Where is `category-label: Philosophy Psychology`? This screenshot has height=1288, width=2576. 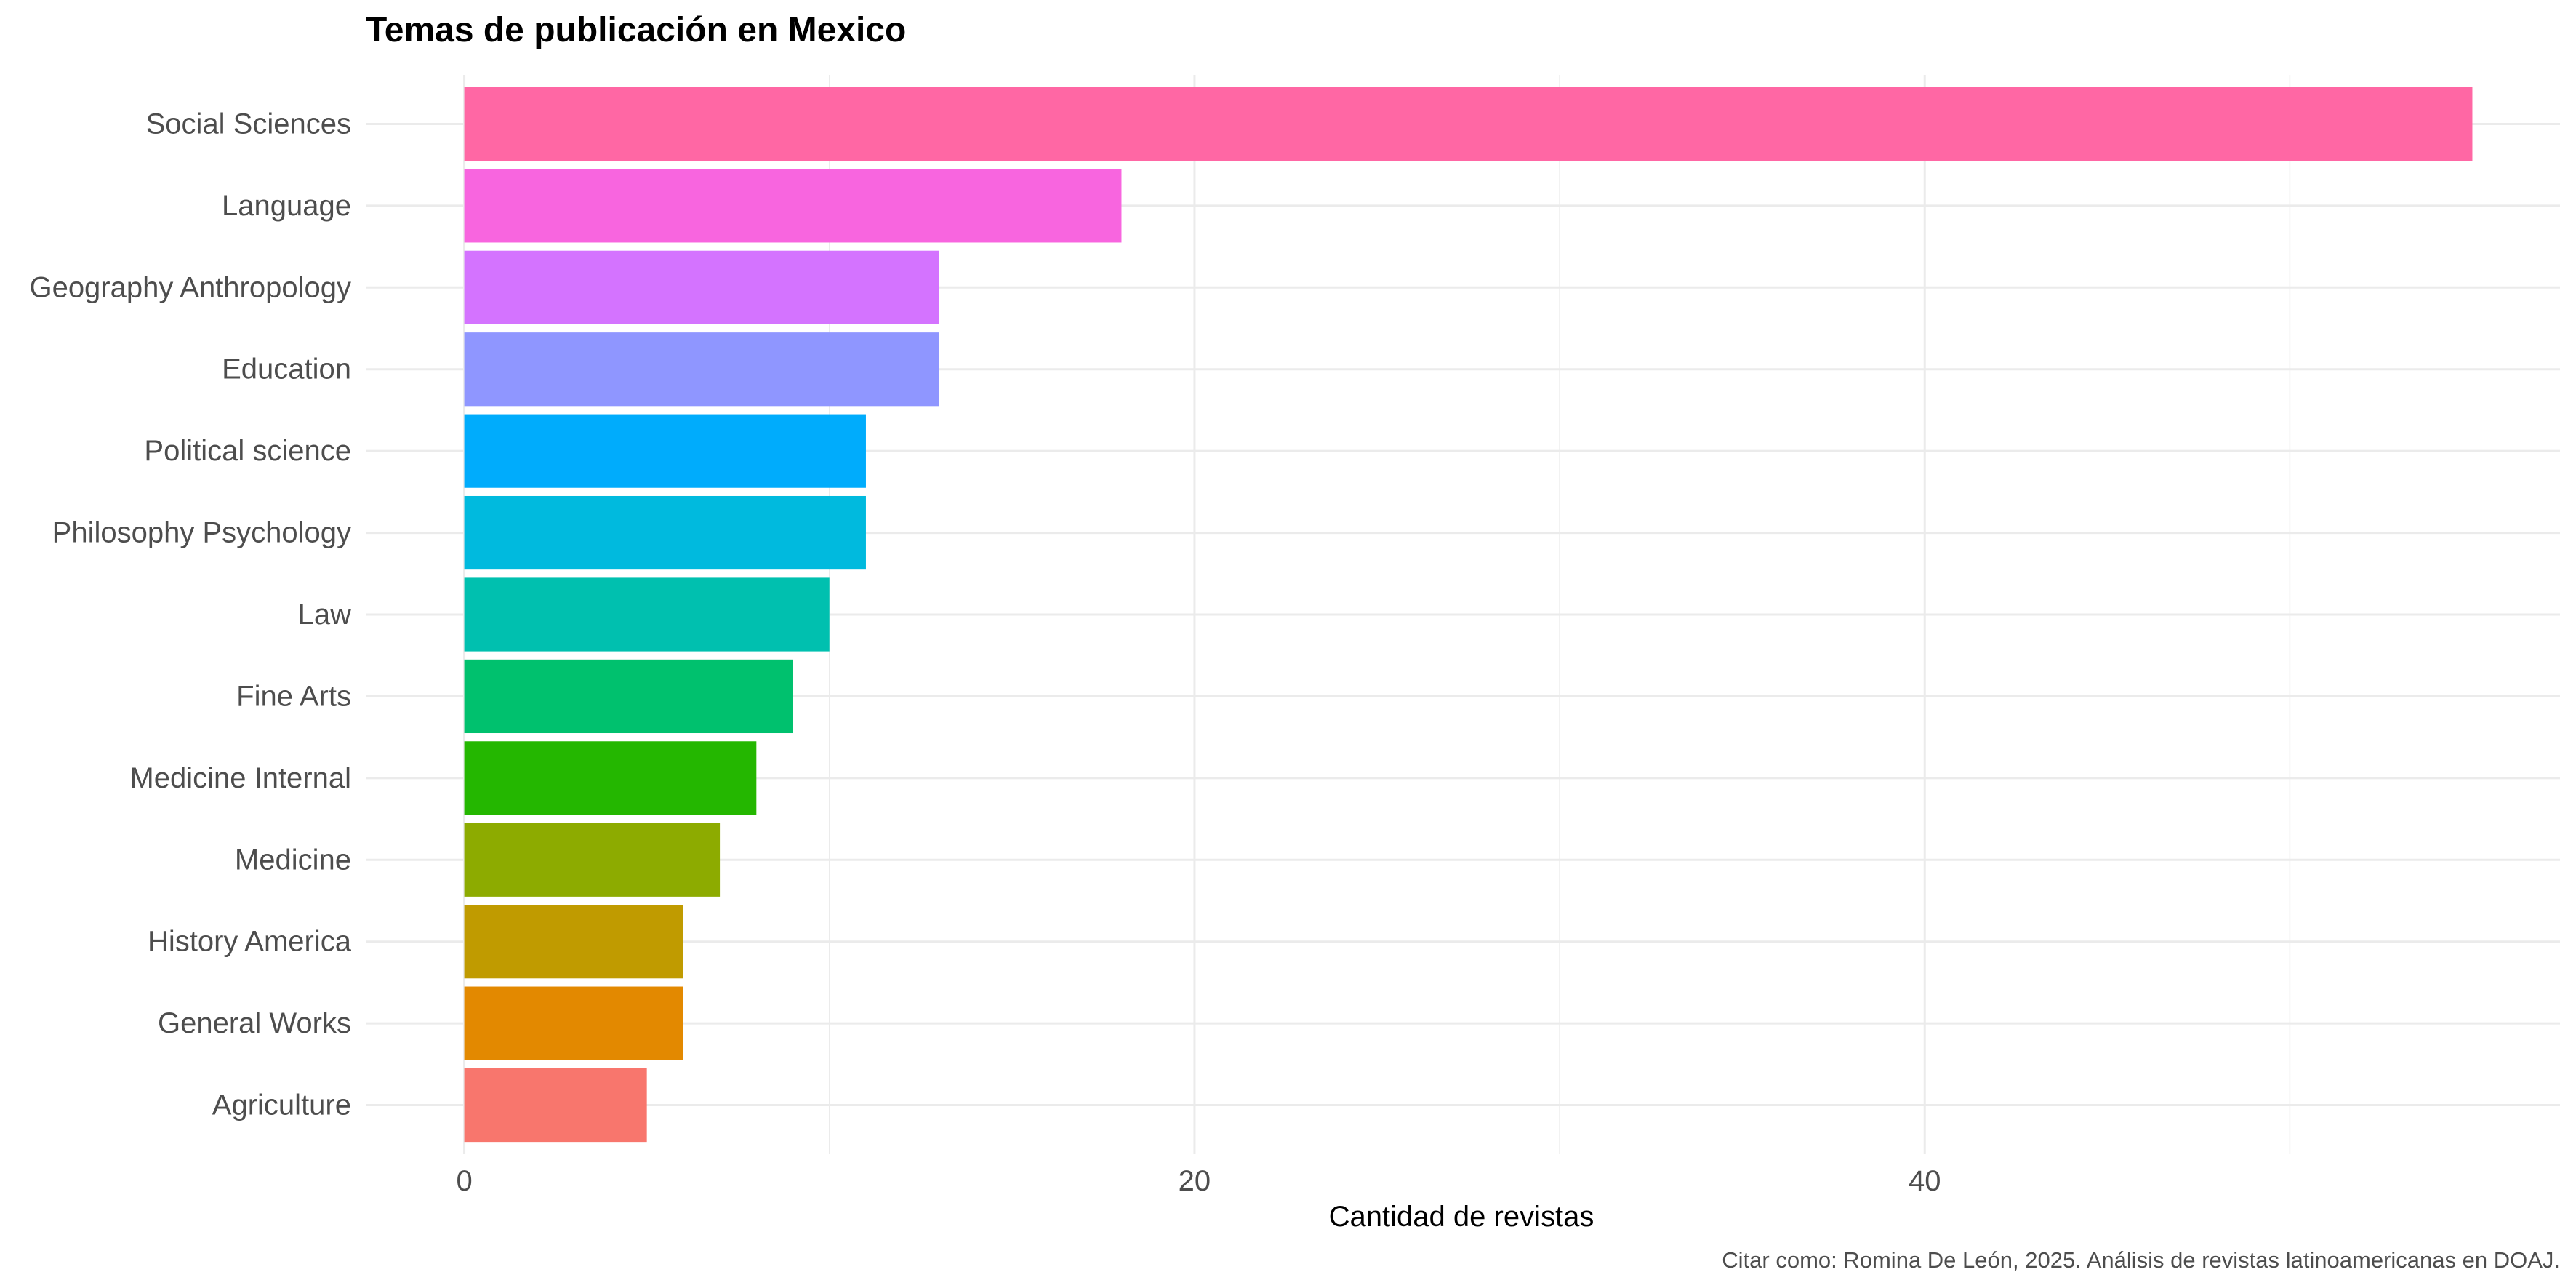
category-label: Philosophy Psychology is located at coordinates (202, 533).